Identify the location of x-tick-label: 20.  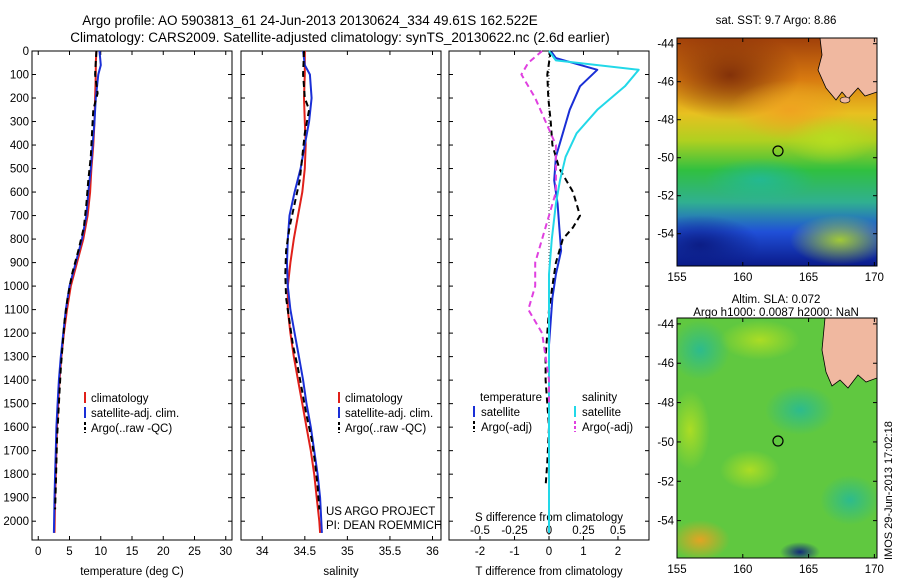
(163, 552).